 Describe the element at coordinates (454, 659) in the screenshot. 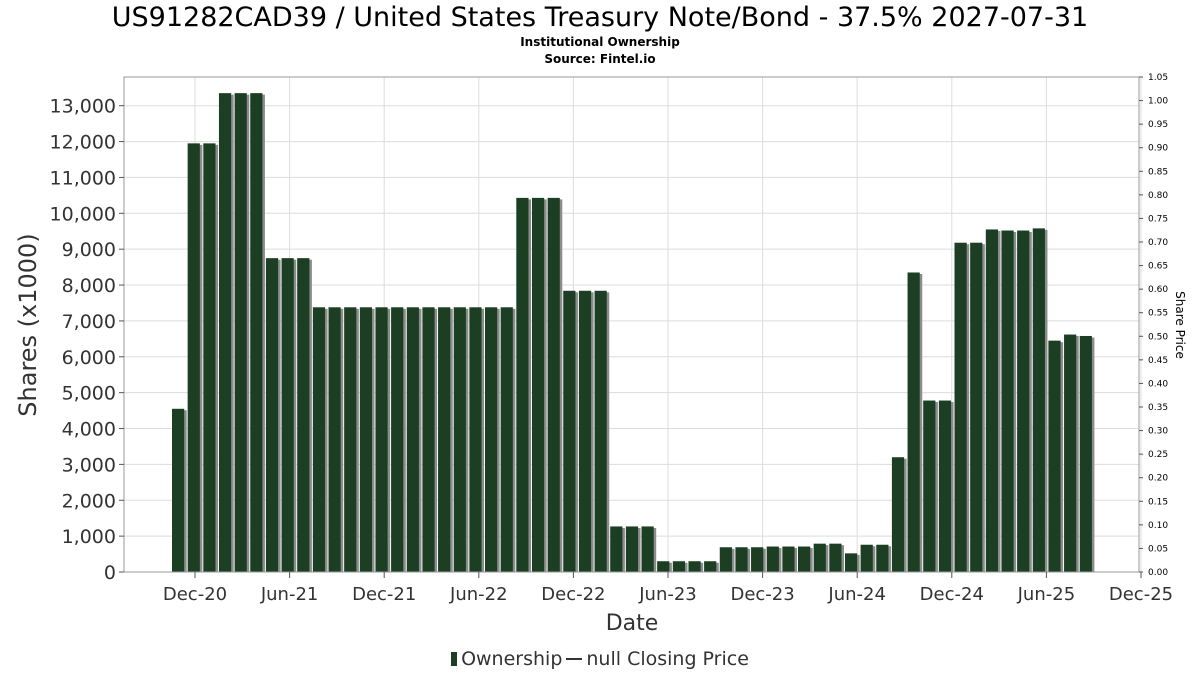

I see `ownership-legend-swatch` at that location.